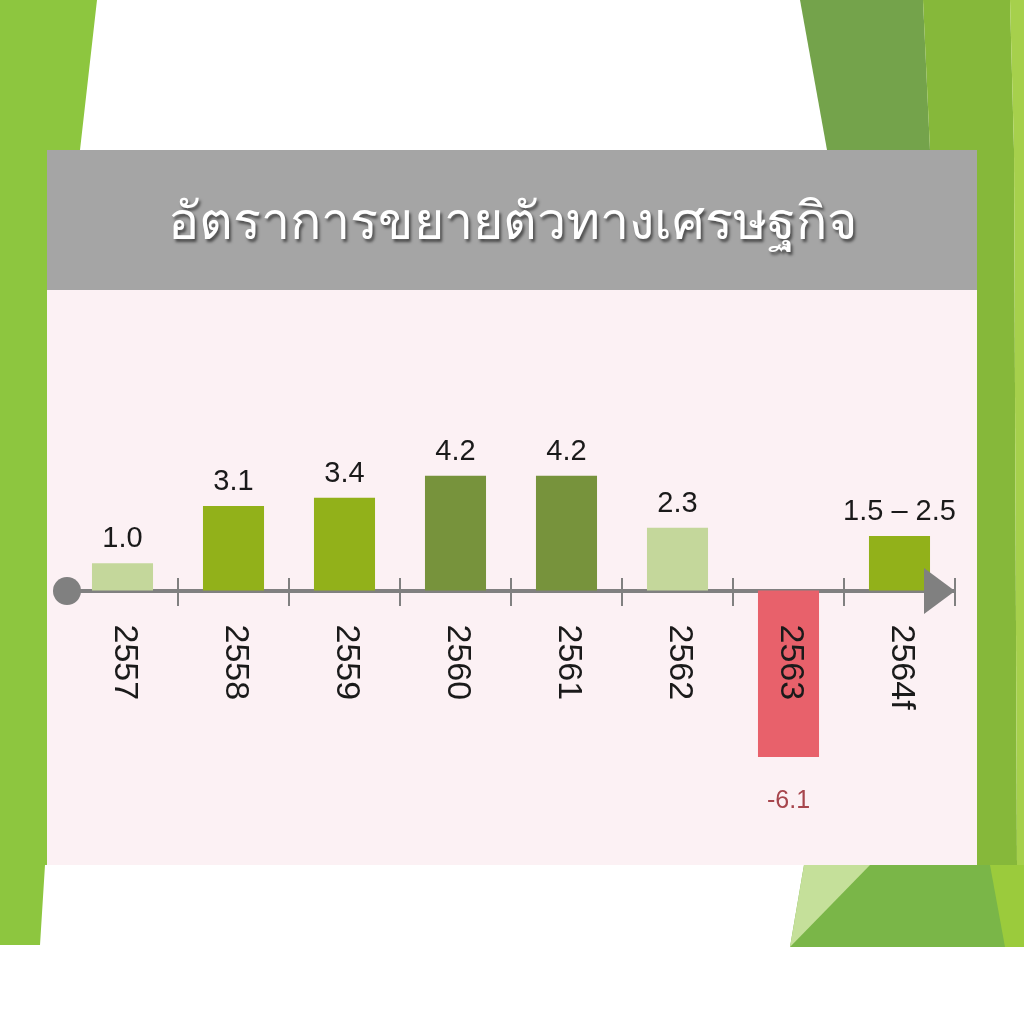 This screenshot has width=1024, height=1024. Describe the element at coordinates (682, 662) in the screenshot. I see `x-tick-label: 2562` at that location.